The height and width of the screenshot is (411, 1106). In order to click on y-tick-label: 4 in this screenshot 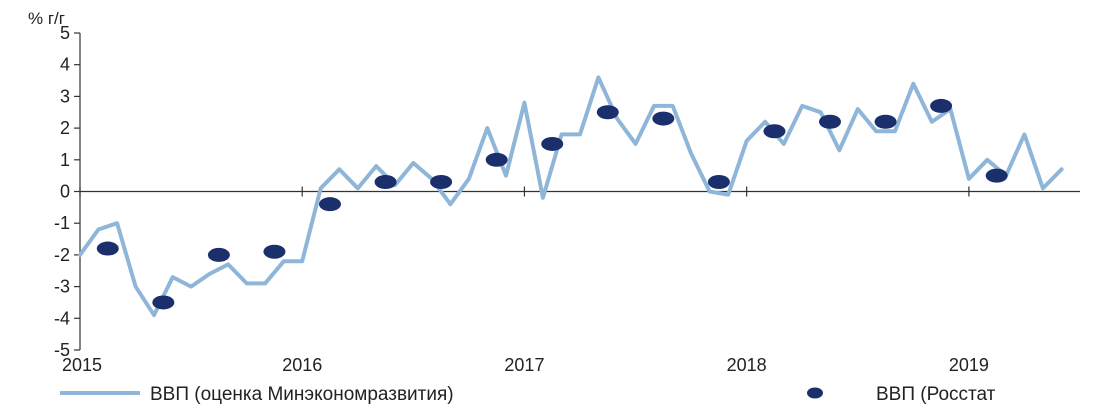, I will do `click(65, 65)`.